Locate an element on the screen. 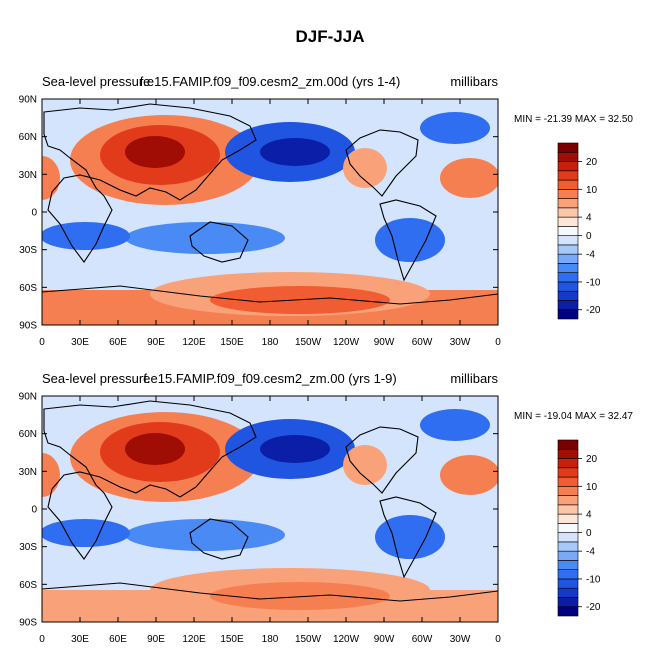 The width and height of the screenshot is (661, 660). y-tick-label: 60S is located at coordinates (28, 585).